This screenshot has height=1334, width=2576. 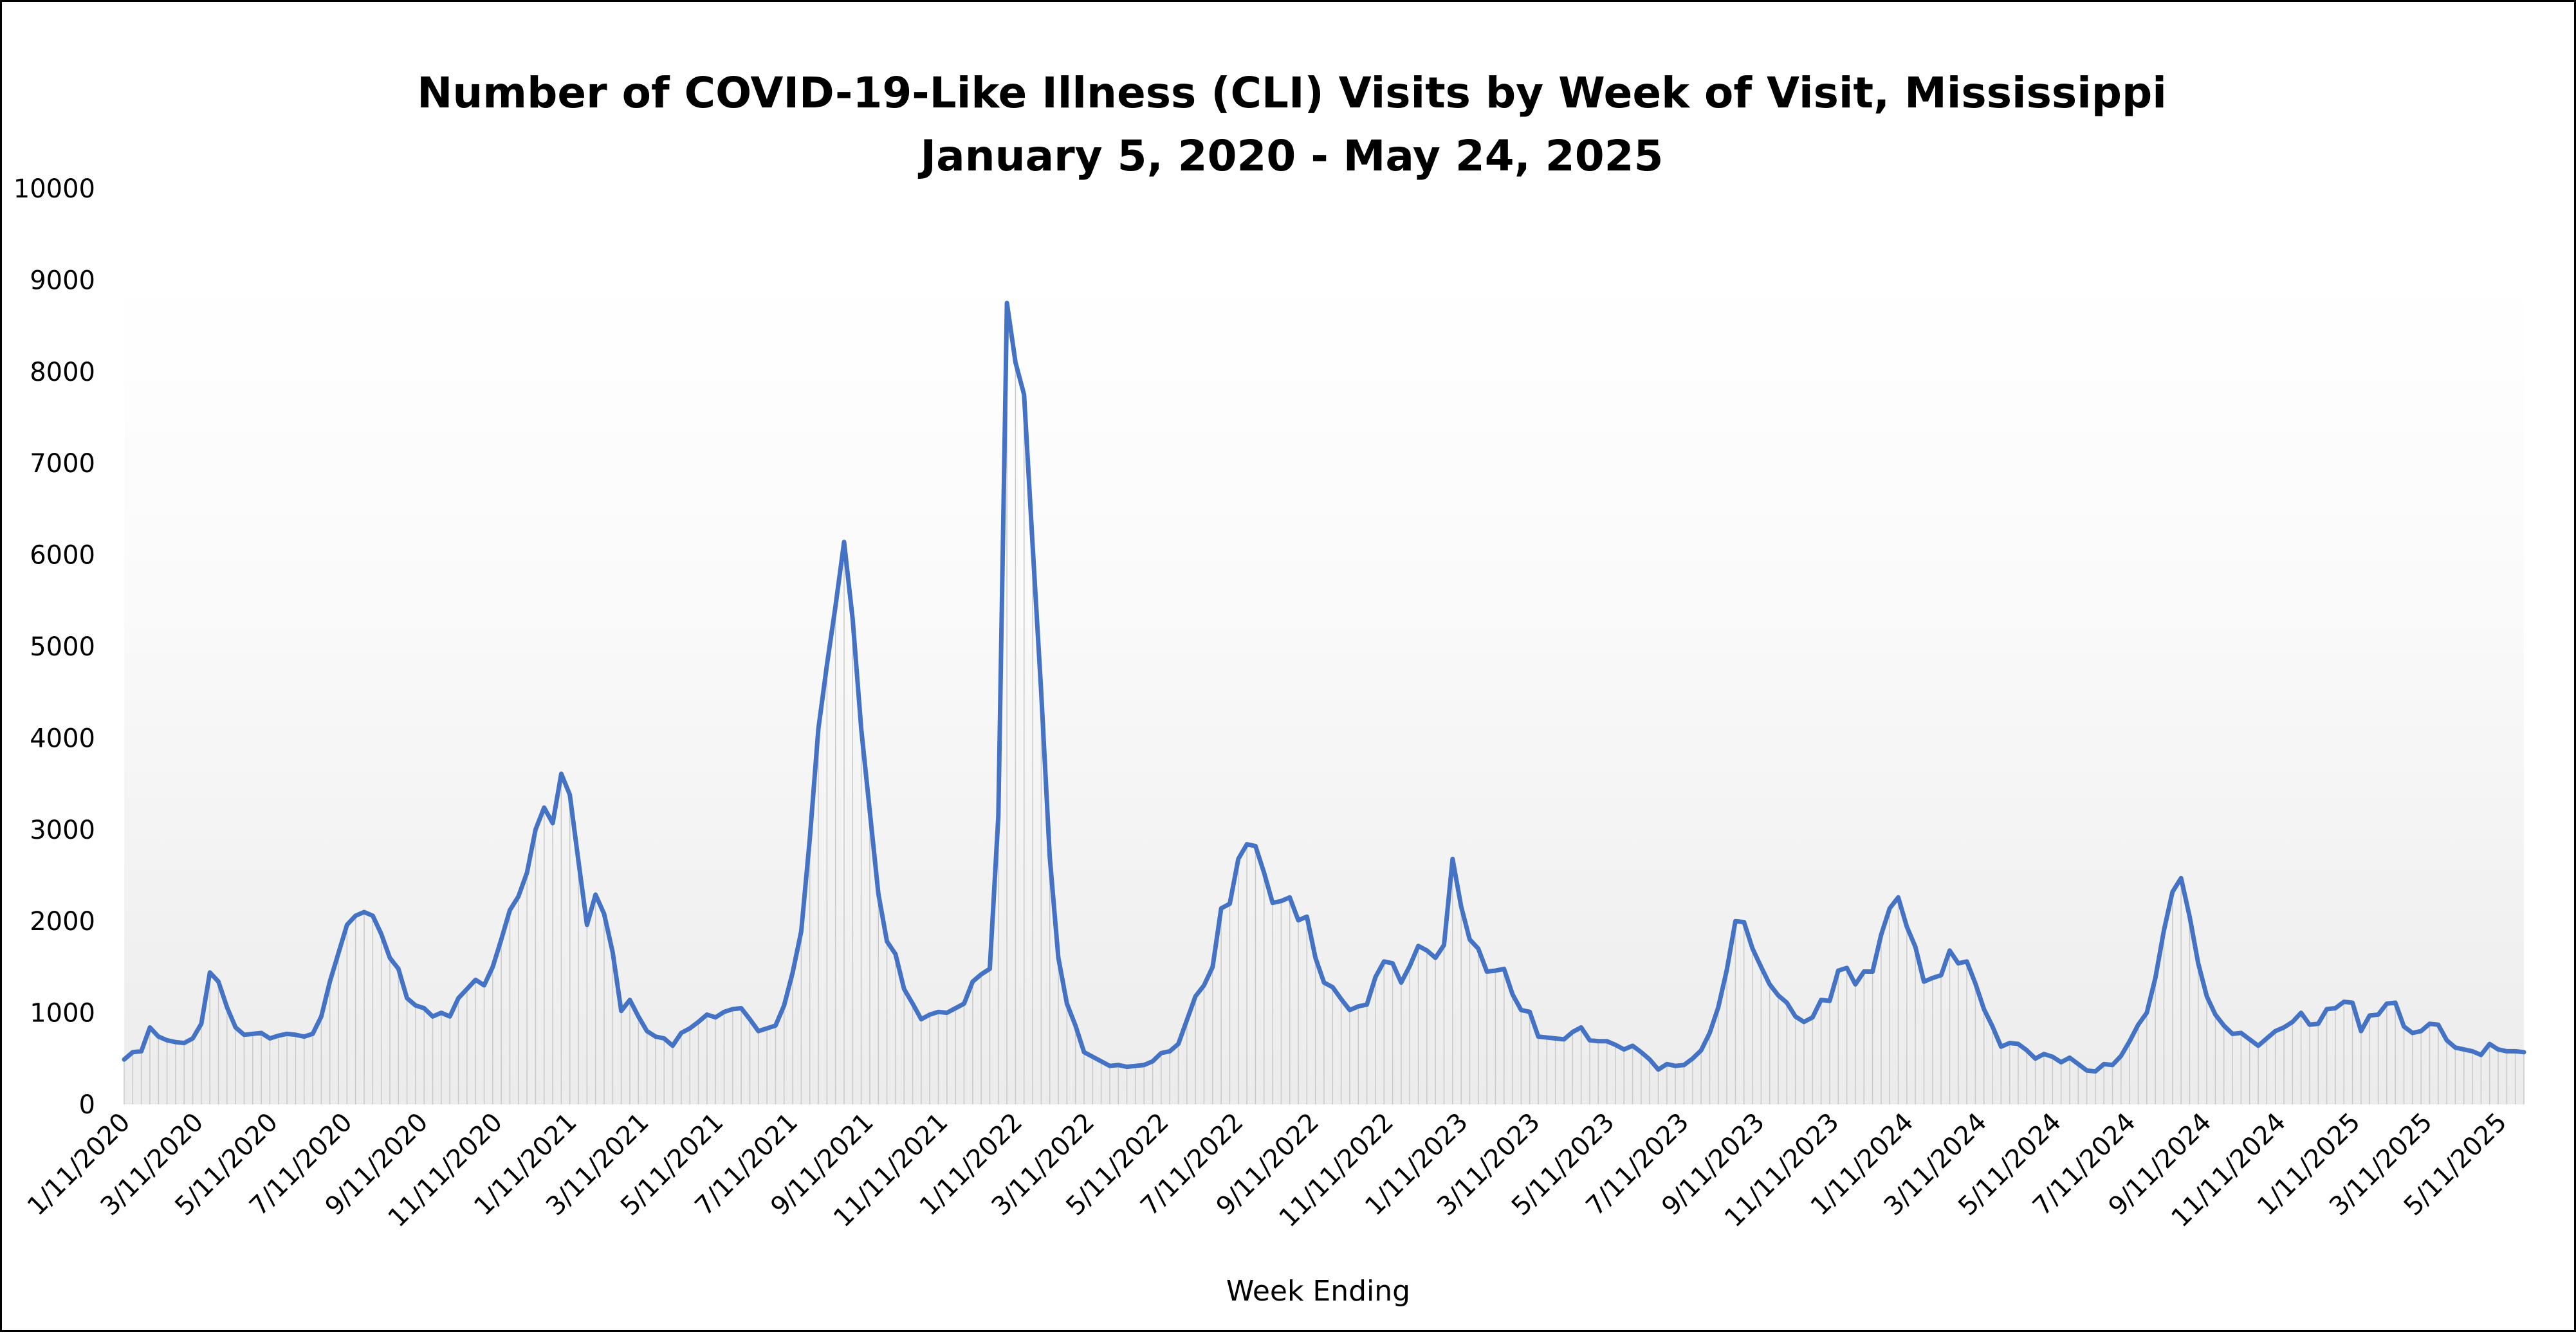 I want to click on chart-subtitle: January 5, 2020 - May 24, 2025, so click(x=1291, y=156).